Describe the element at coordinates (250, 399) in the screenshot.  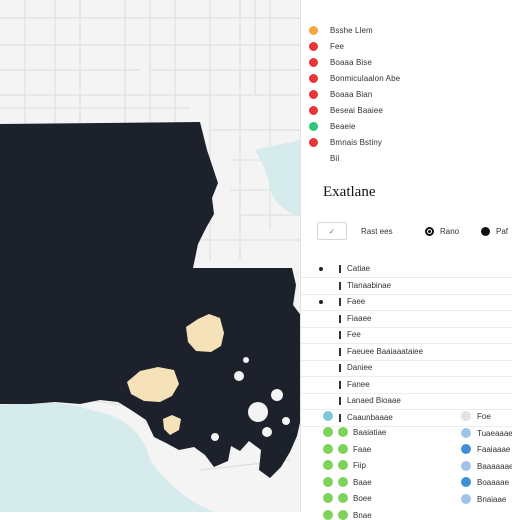
I see `coast-gaps` at that location.